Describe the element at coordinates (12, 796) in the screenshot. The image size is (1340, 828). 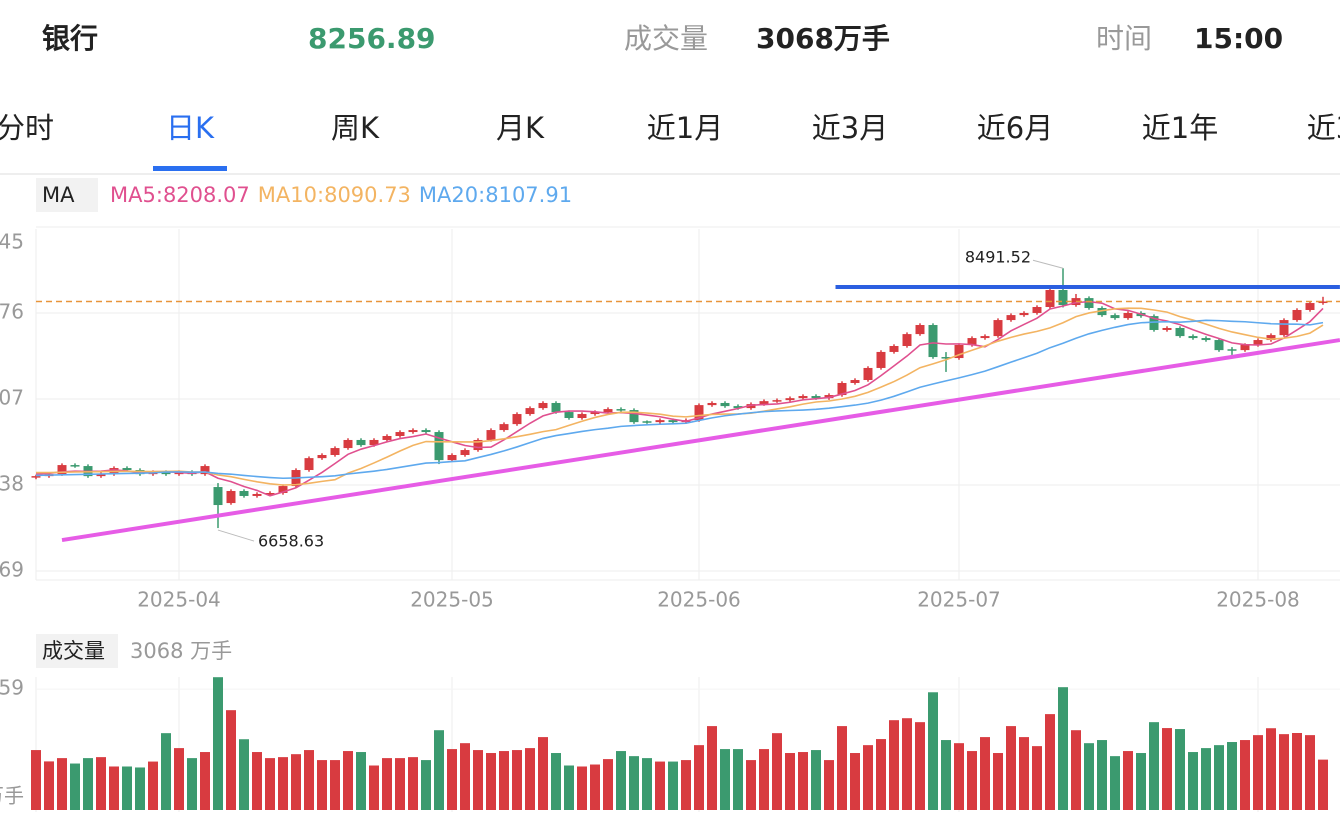
I see `volume-unit: 万手` at that location.